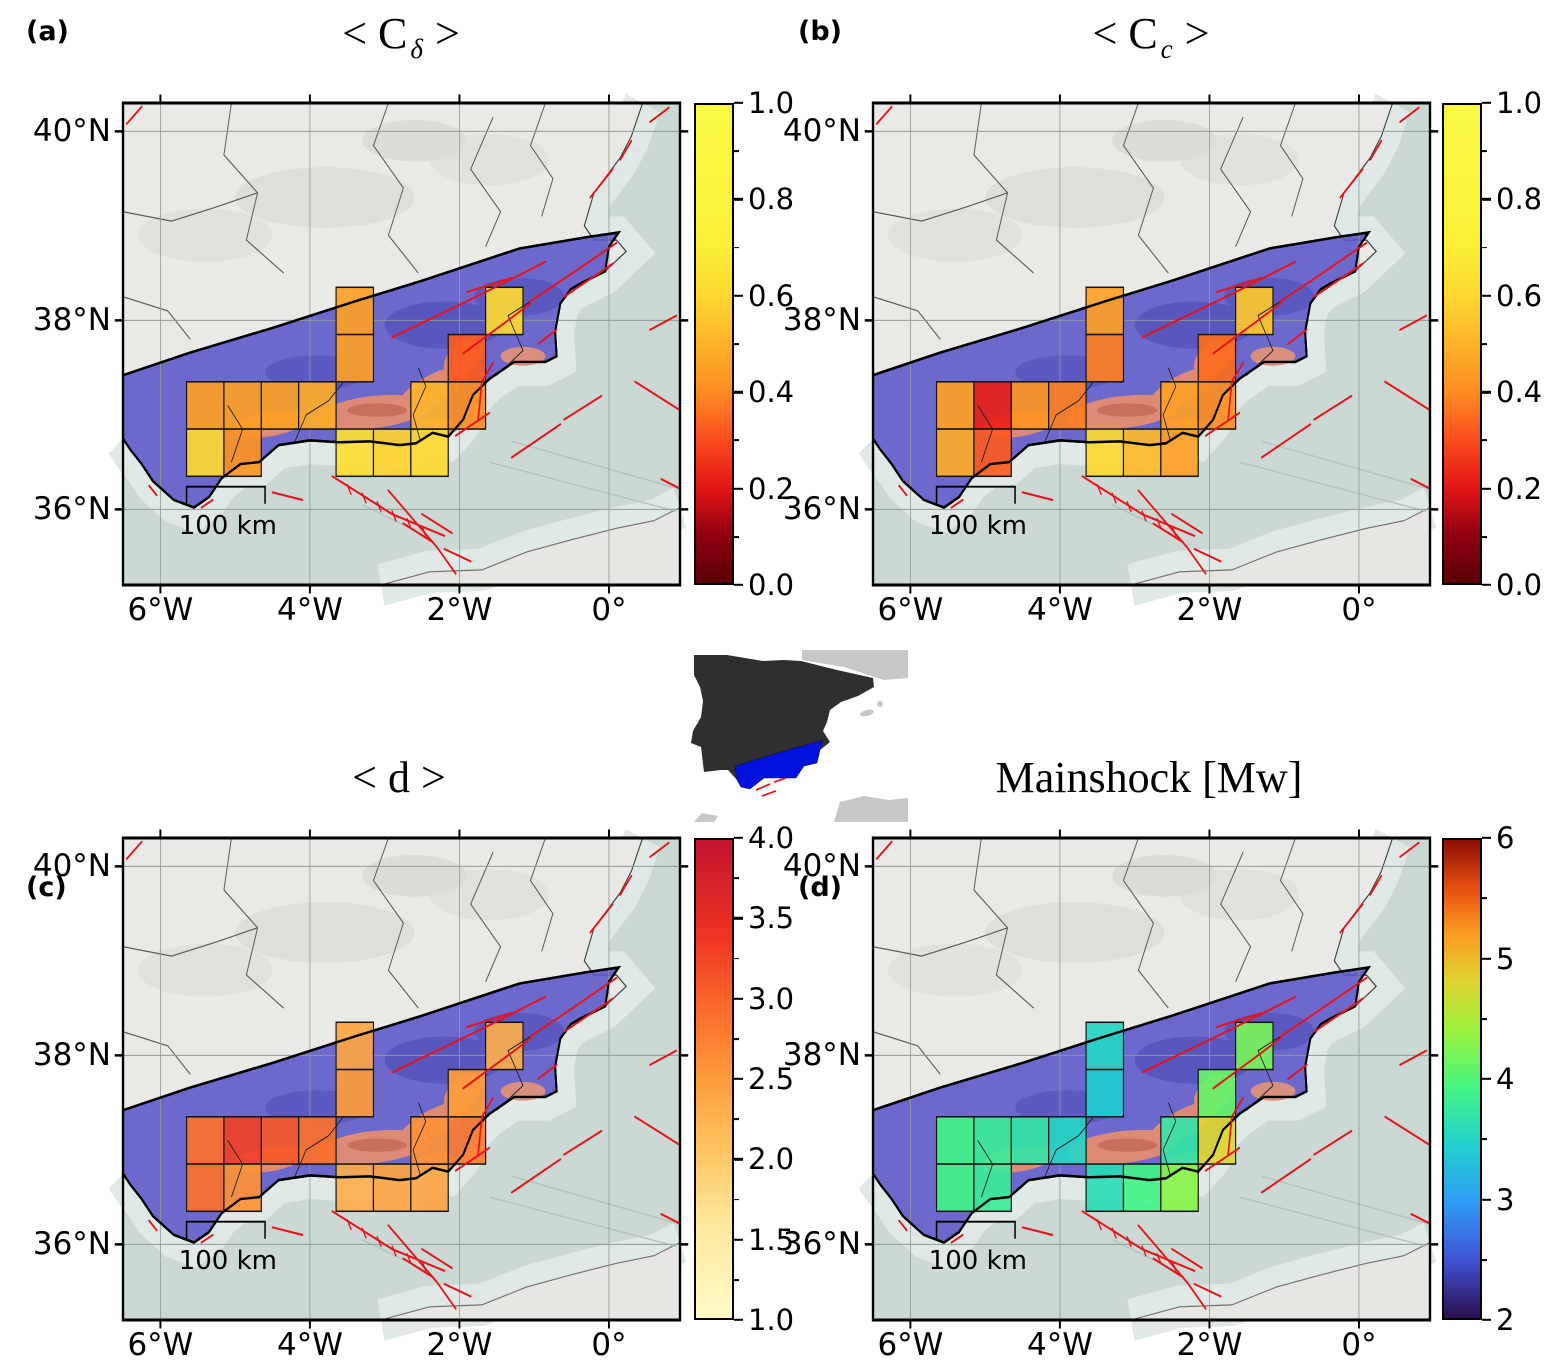  What do you see at coordinates (1151, 344) in the screenshot?
I see `map-b` at bounding box center [1151, 344].